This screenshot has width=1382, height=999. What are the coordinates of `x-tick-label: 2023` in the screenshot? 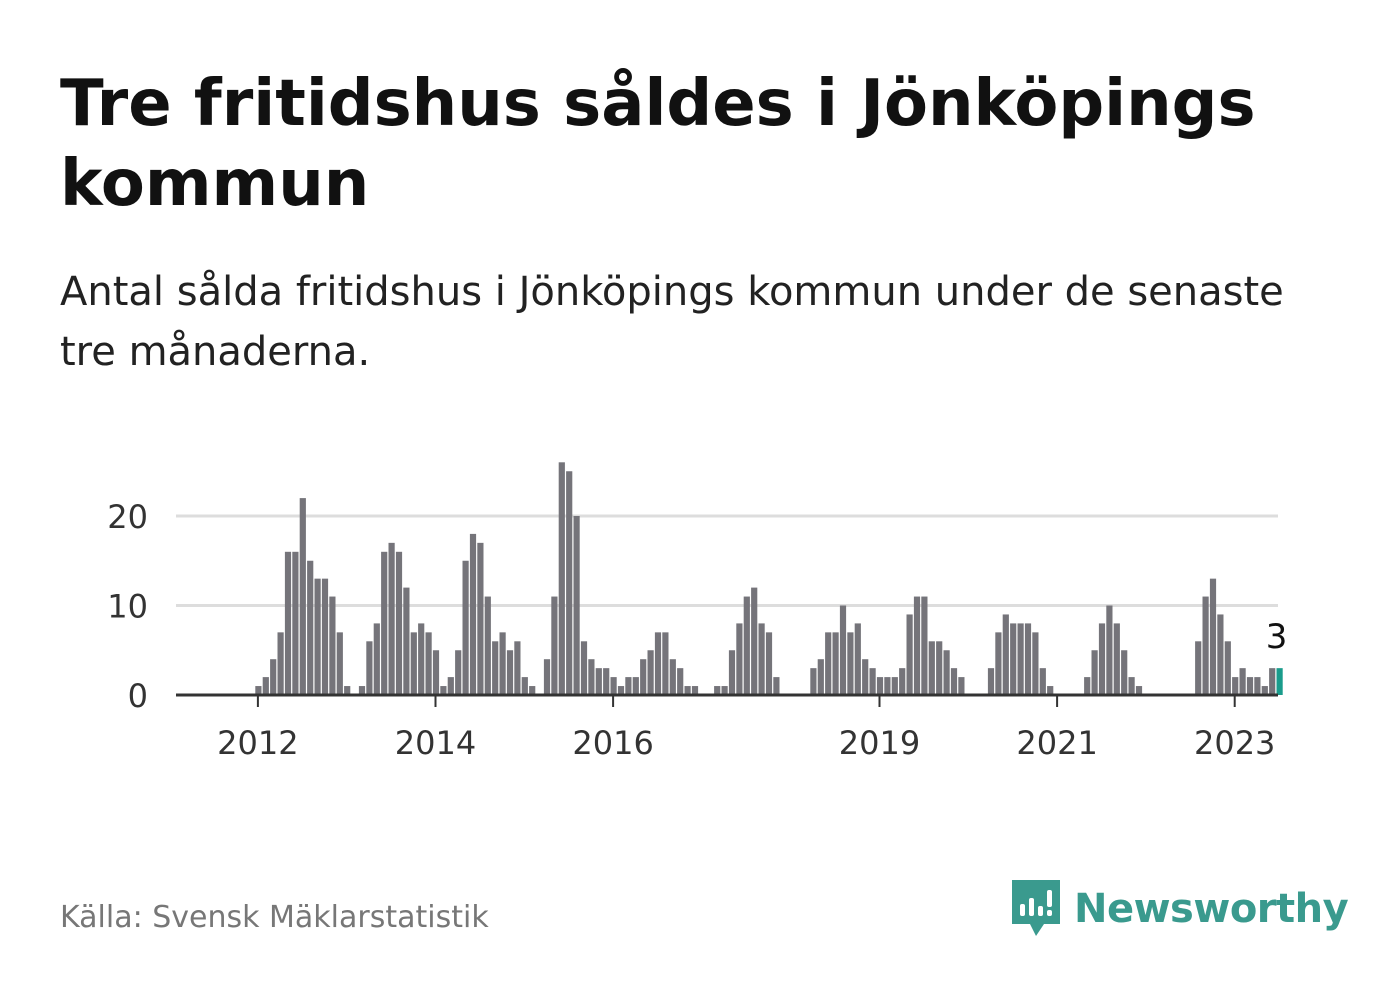 It's located at (1234, 743).